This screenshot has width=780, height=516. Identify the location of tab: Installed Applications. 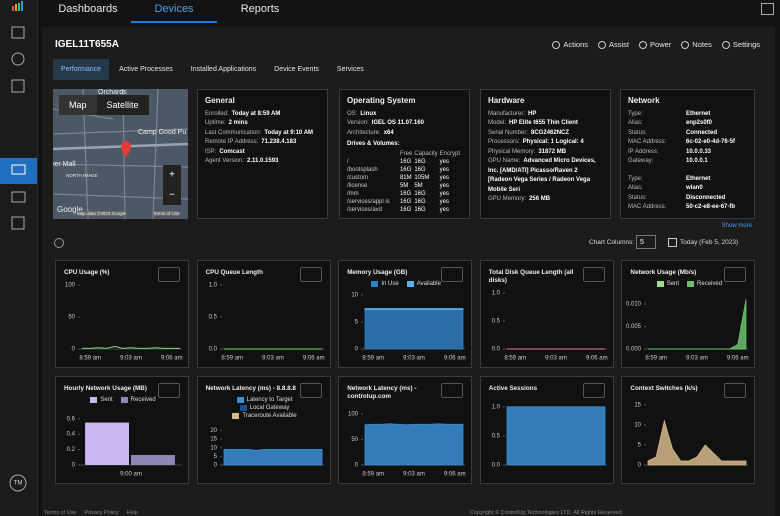
(223, 69).